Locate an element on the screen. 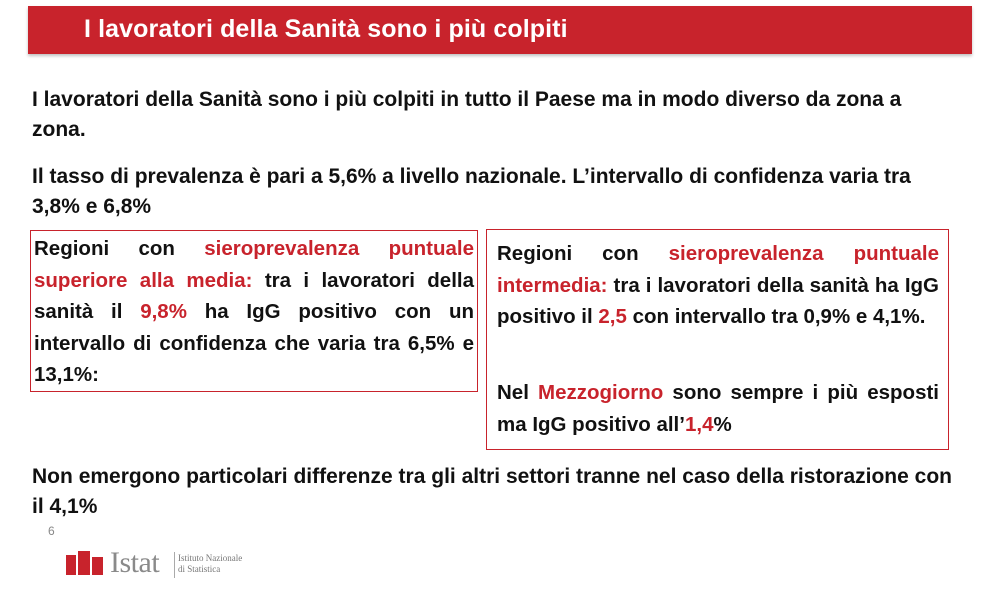  box-right-p2-suffix: % is located at coordinates (722, 424).